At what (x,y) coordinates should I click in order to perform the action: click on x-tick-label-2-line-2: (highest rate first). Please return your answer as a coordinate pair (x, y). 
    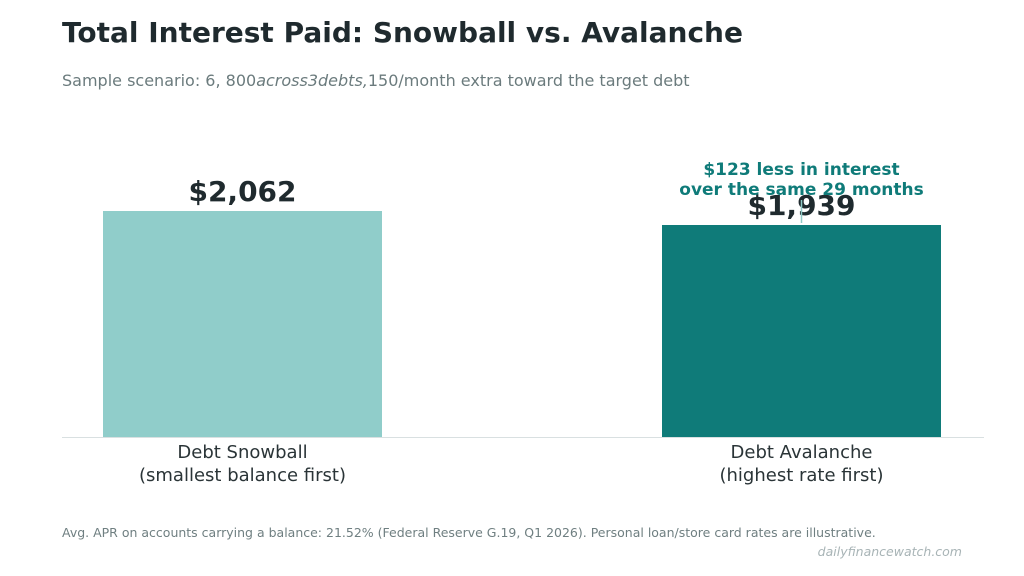
    Looking at the image, I should click on (802, 475).